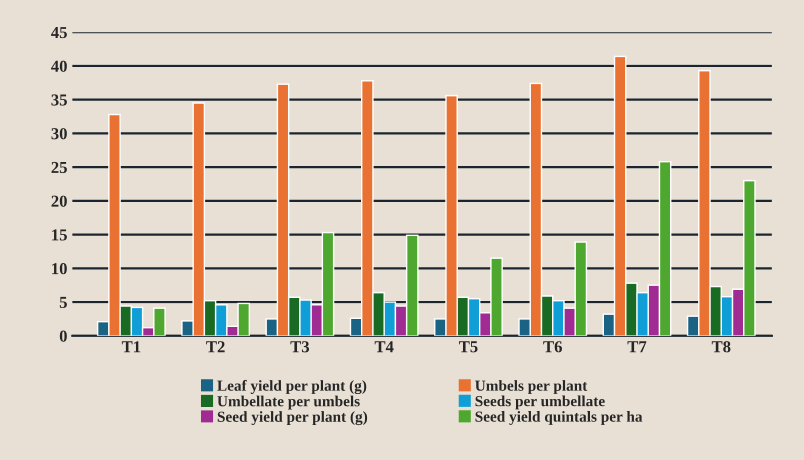  I want to click on y-tick-label: 40, so click(59, 66).